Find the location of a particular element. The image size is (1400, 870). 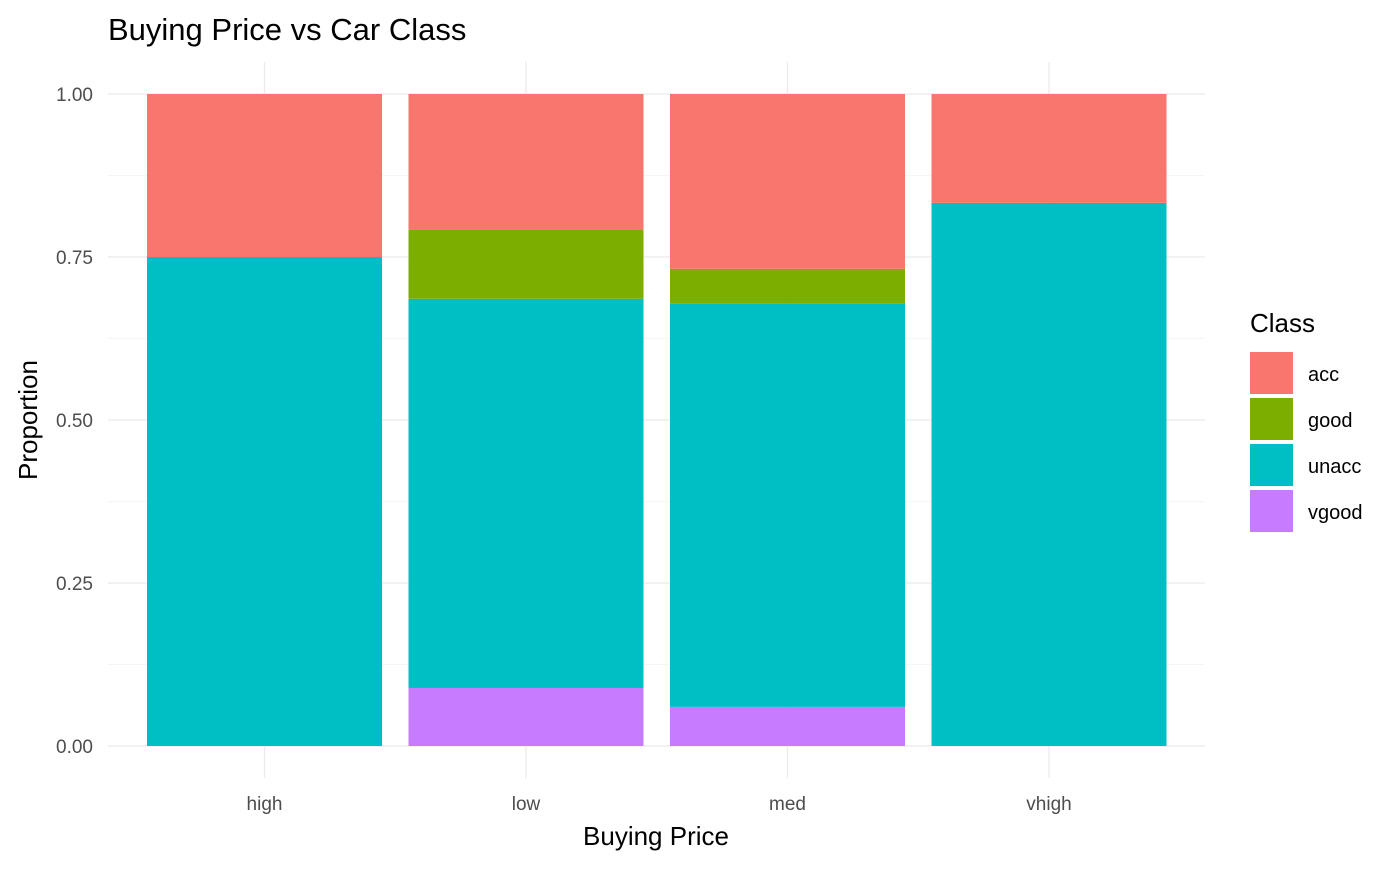

y-axis-title: Proportion is located at coordinates (28, 420).